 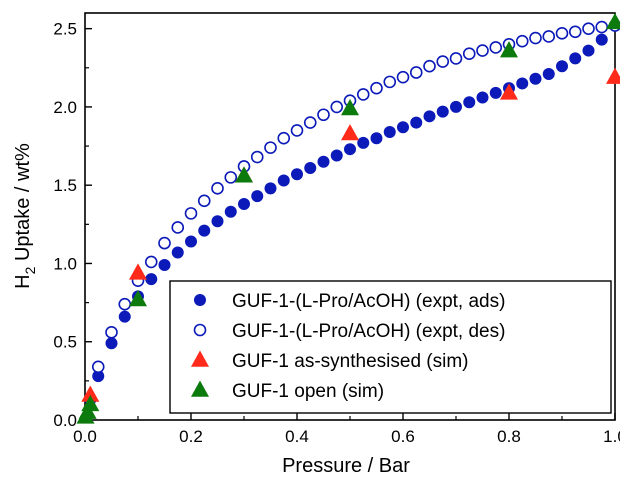 What do you see at coordinates (191, 436) in the screenshot?
I see `x-tick-label: 0.2` at bounding box center [191, 436].